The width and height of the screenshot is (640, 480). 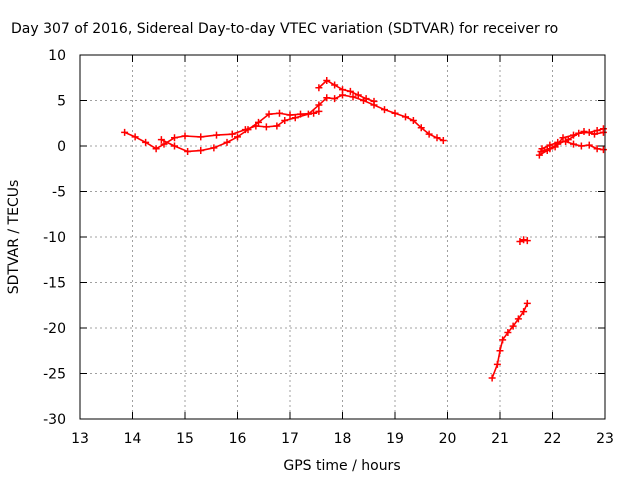 I want to click on y-tick-label: -15, so click(x=54, y=284).